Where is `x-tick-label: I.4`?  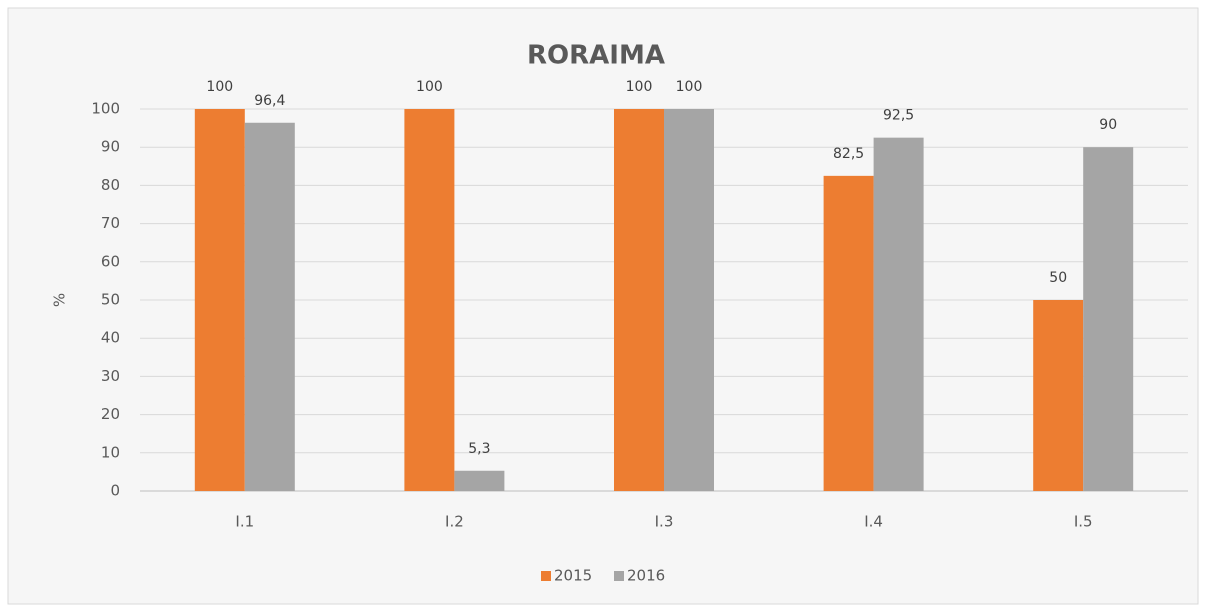 x-tick-label: I.4 is located at coordinates (873, 522).